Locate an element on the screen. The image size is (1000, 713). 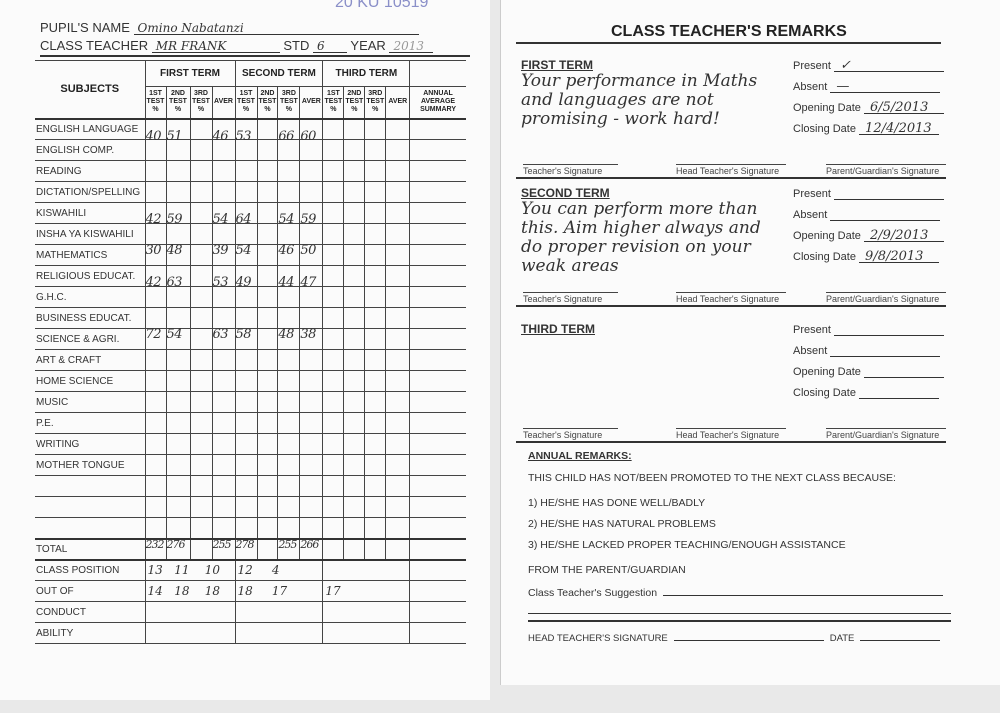
teacher-signature-line: Teacher's Signature is located at coordinates (570, 298).